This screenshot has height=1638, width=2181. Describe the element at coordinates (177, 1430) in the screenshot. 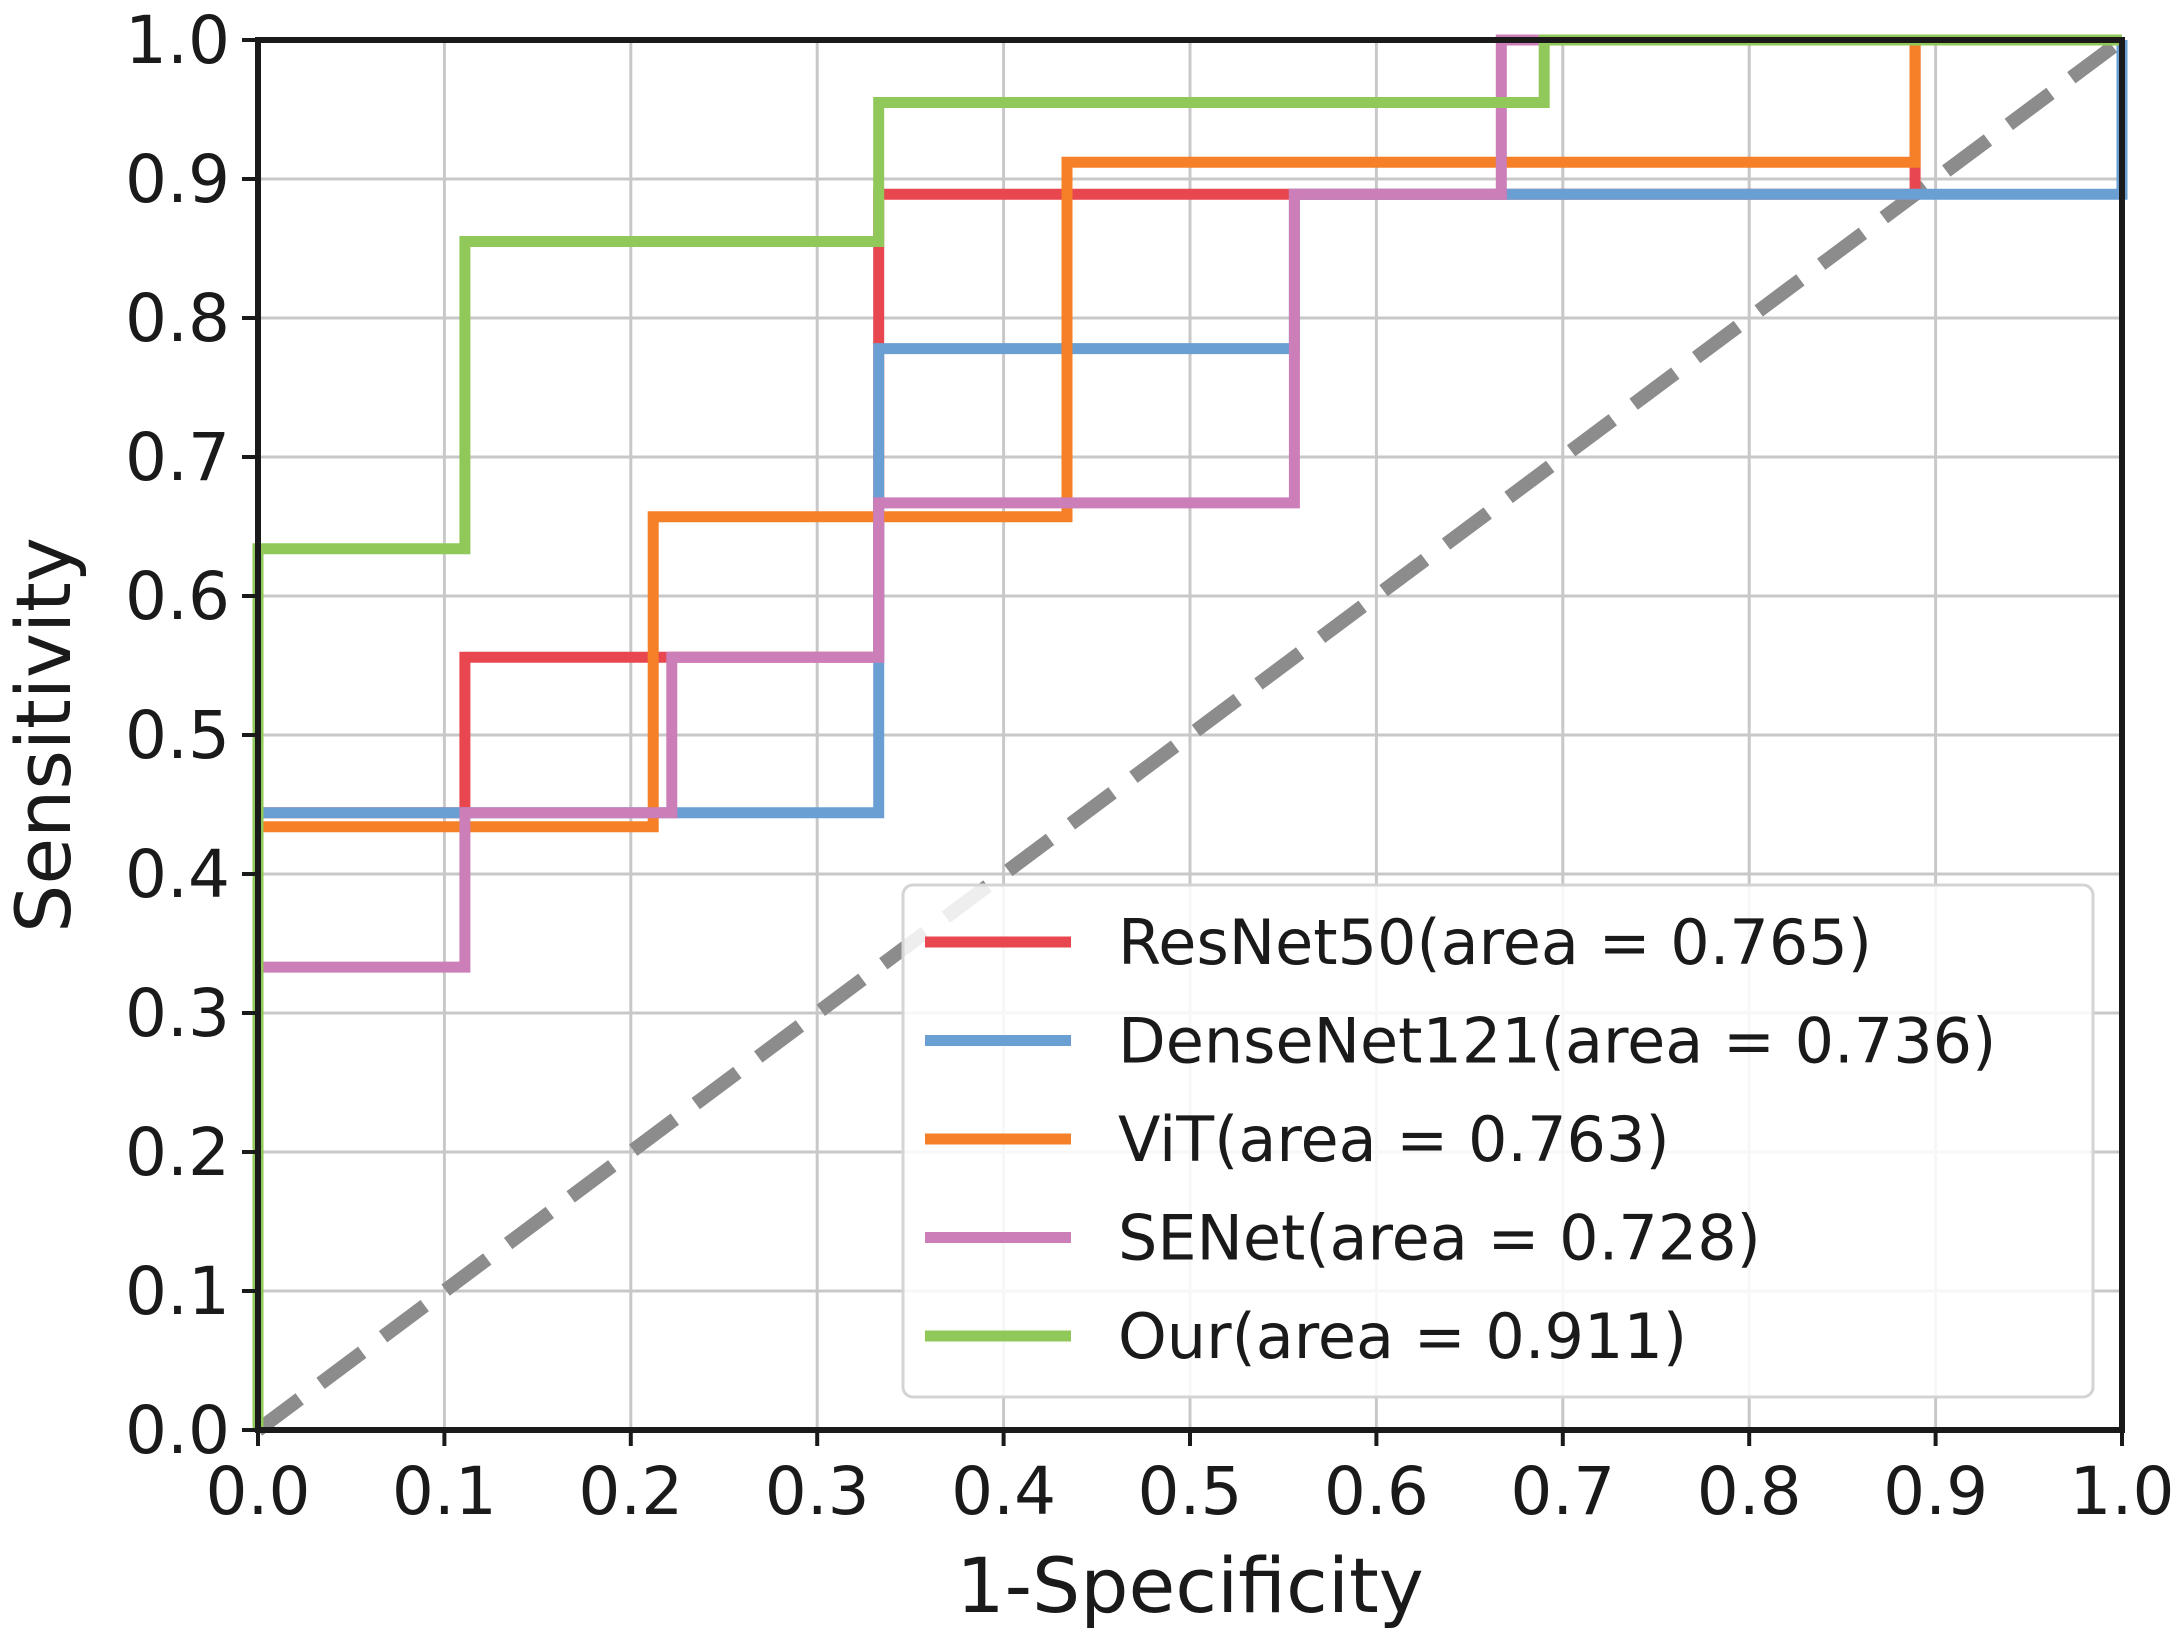

I see `y-tick-label: 0.0` at that location.